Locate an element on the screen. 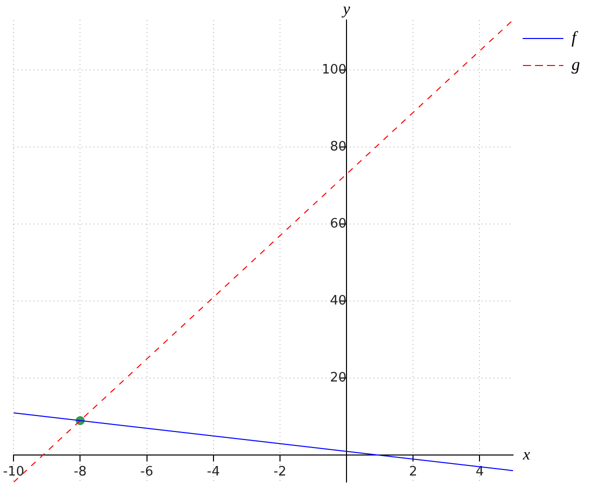 The height and width of the screenshot is (500, 600). y-tick-label: 20 is located at coordinates (338, 378).